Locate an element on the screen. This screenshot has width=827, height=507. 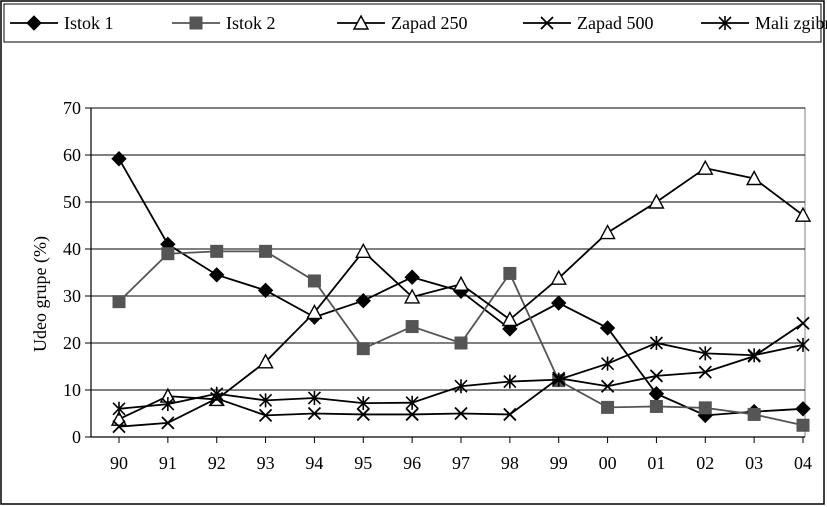
x-tick-label: 95 is located at coordinates (363, 463).